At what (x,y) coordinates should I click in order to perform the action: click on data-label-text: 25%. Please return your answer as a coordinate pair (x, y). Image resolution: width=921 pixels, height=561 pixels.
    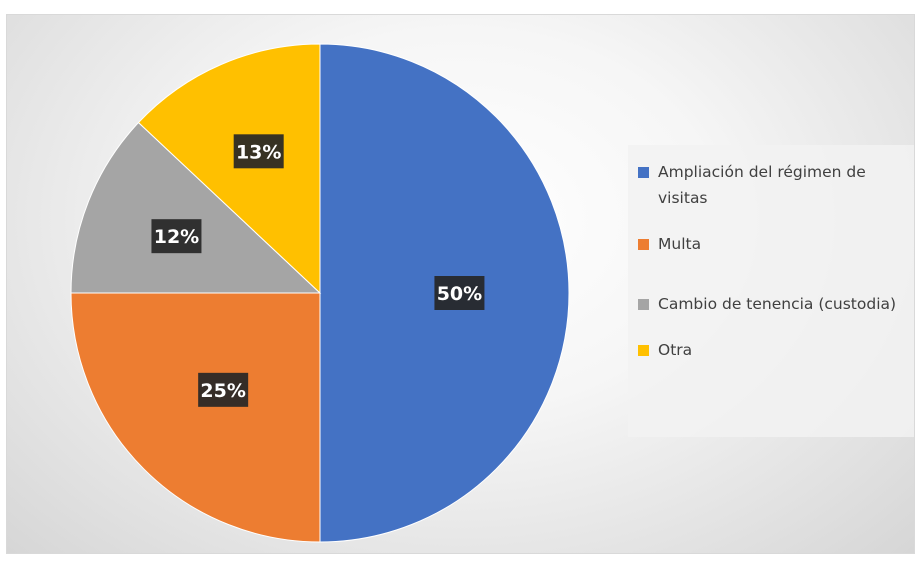
    Looking at the image, I should click on (222, 391).